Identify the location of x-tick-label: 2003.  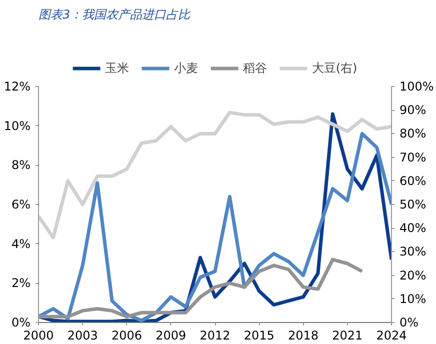
(82, 335).